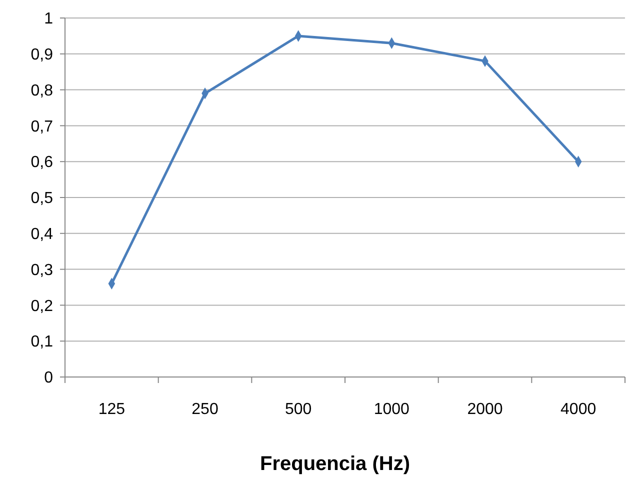  I want to click on y-tick-label: 0, so click(49, 378).